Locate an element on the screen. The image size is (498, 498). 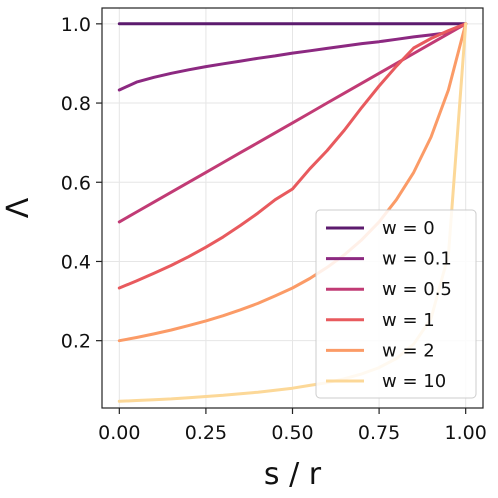
y-tick-label: 0.4 is located at coordinates (76, 262).